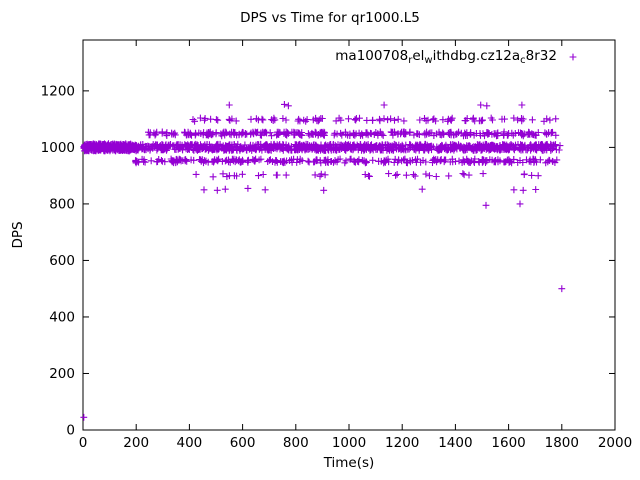 The image size is (640, 480). I want to click on legend-marker-icon, so click(573, 57).